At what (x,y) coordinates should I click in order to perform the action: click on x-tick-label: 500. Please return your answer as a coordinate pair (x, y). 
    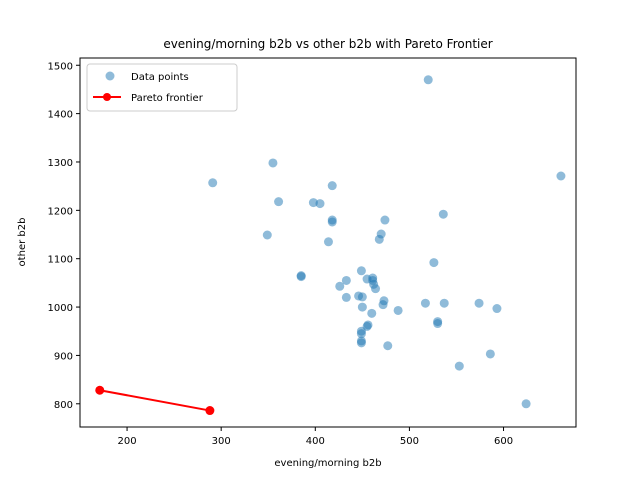
    Looking at the image, I should click on (409, 441).